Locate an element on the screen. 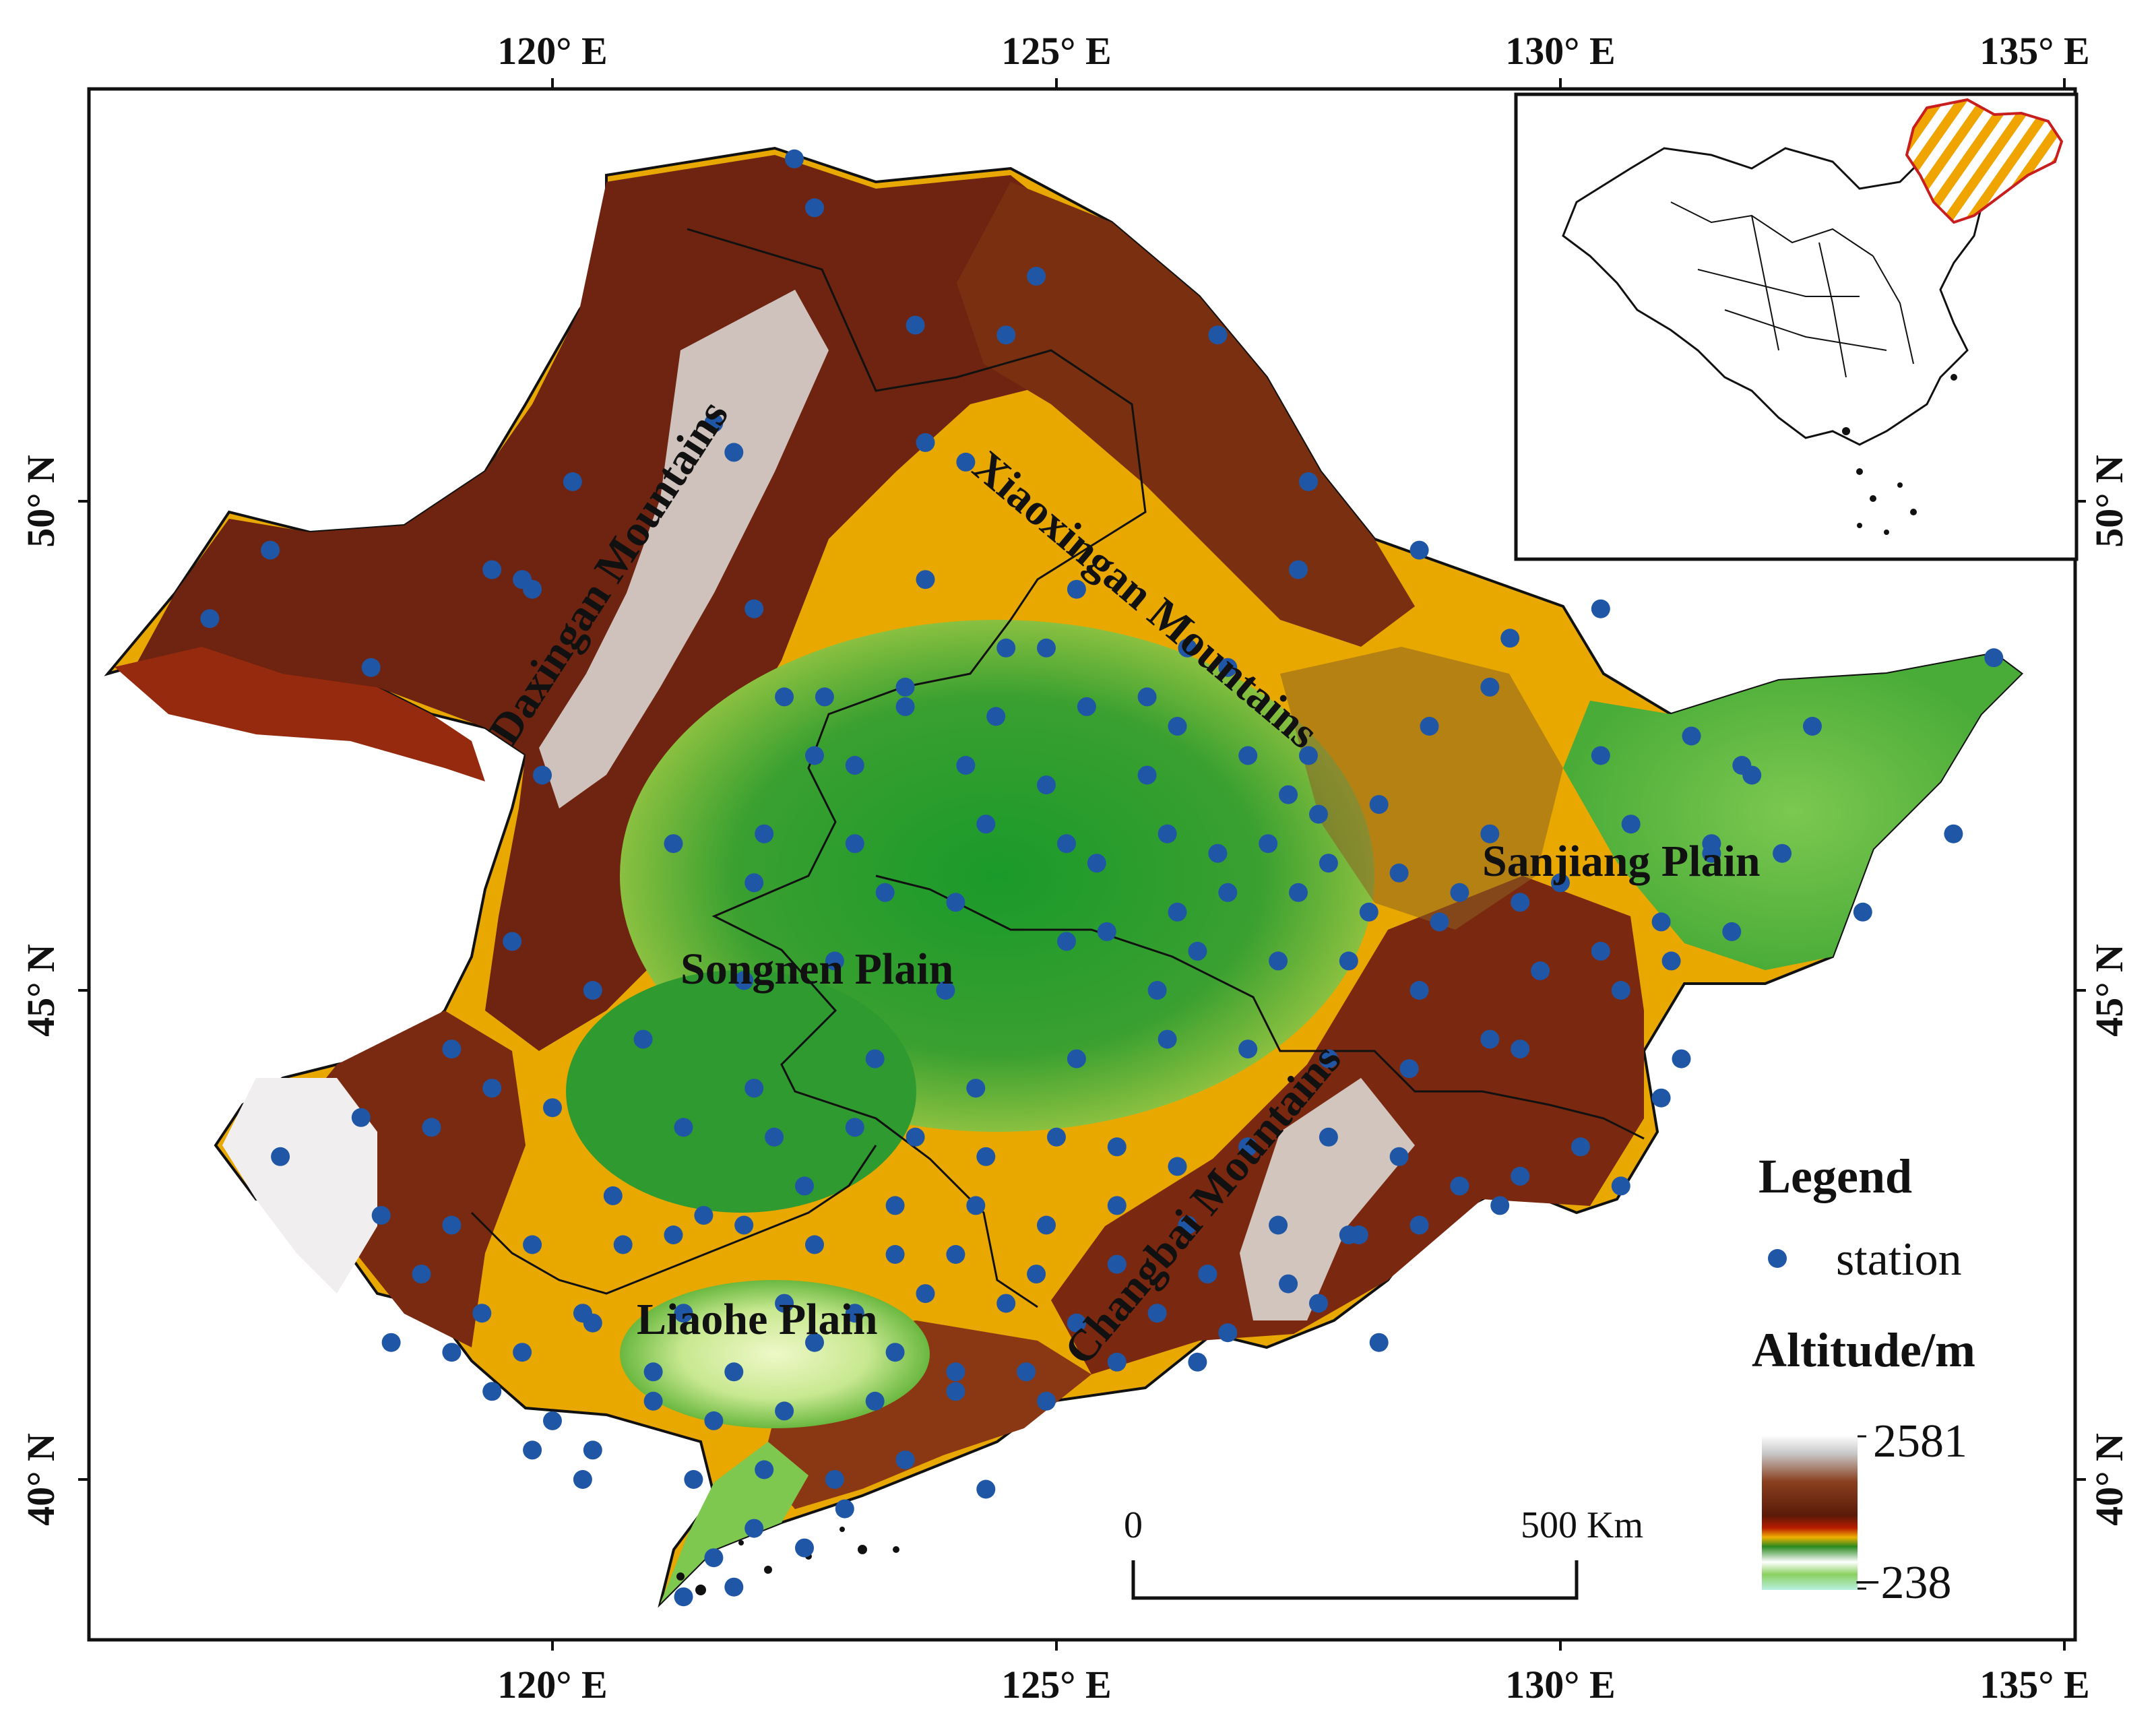 Image resolution: width=2156 pixels, height=1722 pixels. central-hills is located at coordinates (1421, 788).